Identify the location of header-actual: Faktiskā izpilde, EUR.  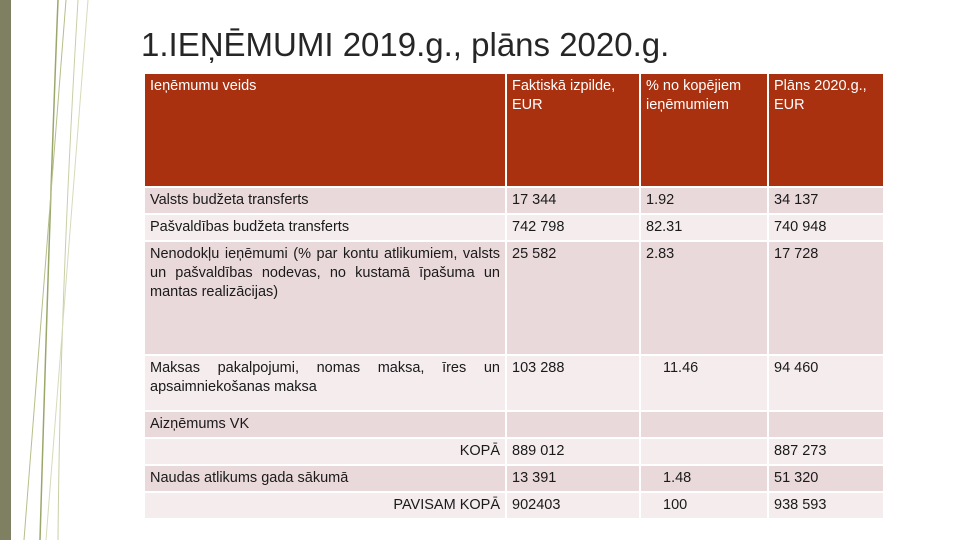
(573, 130).